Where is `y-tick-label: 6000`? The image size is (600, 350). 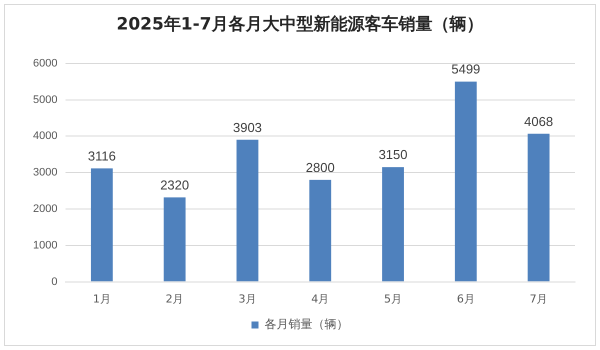 y-tick-label: 6000 is located at coordinates (45, 63).